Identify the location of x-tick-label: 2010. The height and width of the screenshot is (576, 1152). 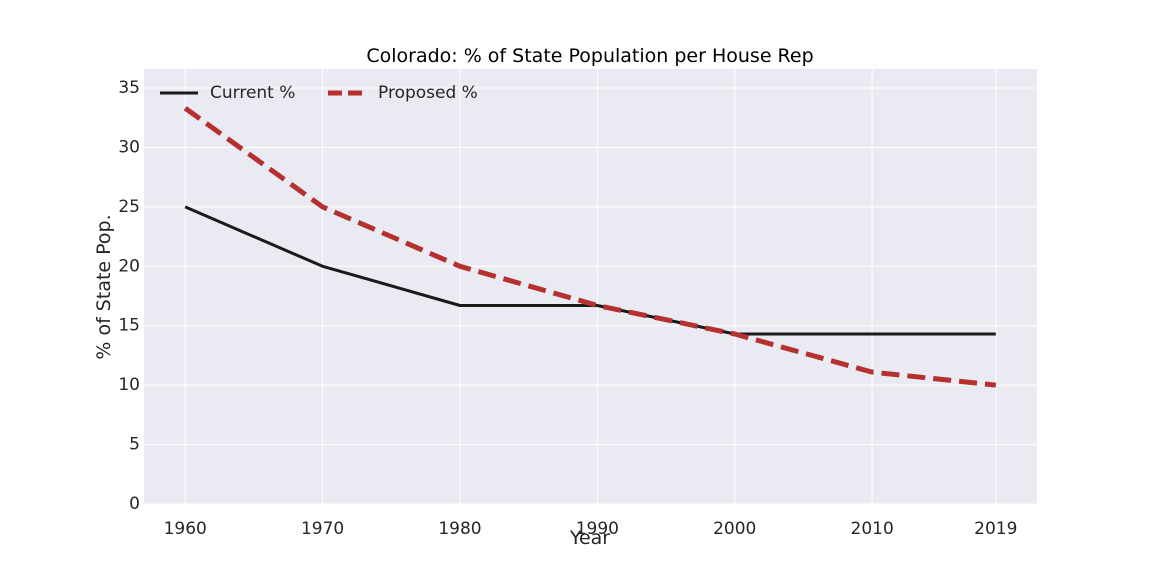
(872, 529).